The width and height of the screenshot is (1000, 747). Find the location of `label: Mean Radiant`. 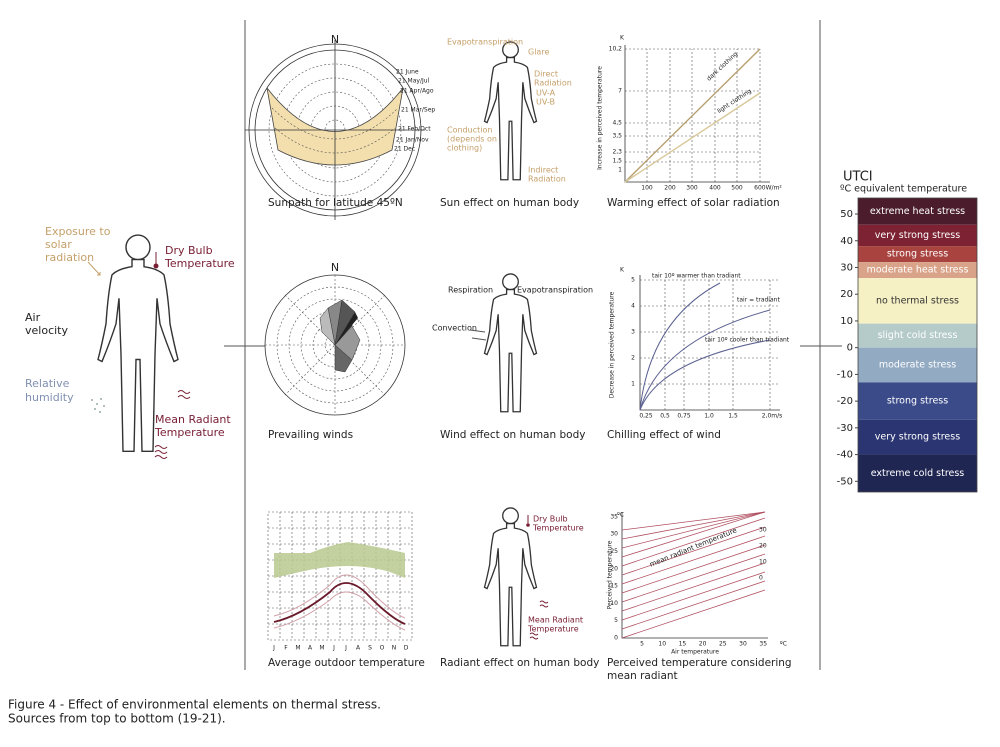

label: Mean Radiant is located at coordinates (555, 620).